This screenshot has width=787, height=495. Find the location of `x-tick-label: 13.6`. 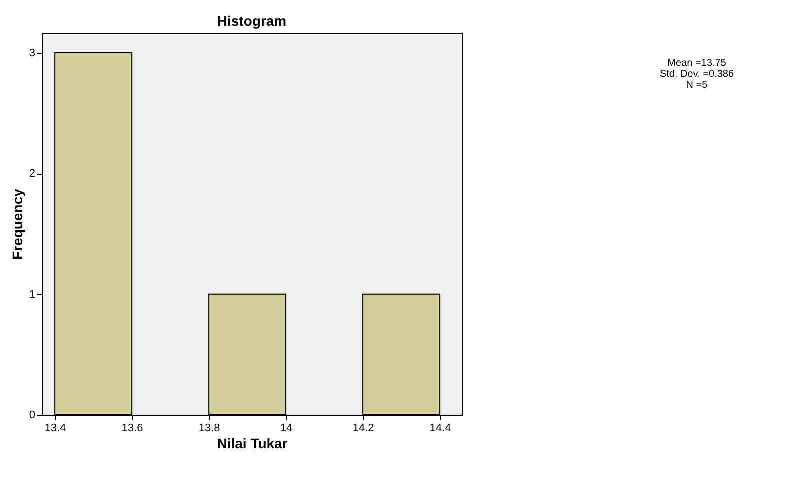

x-tick-label: 13.6 is located at coordinates (133, 428).